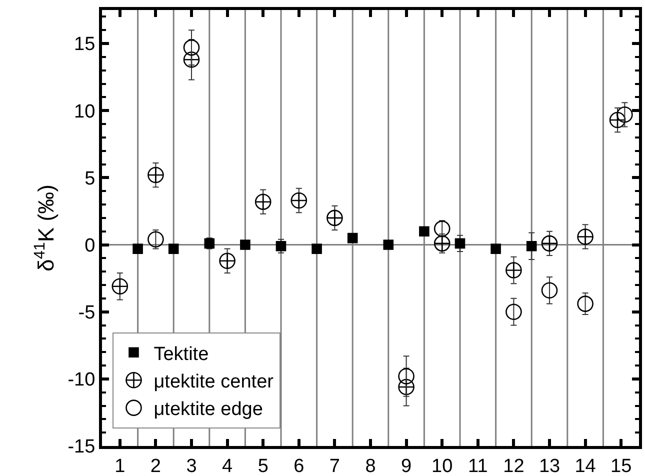 The image size is (645, 476). I want to click on x-tick-label: 14, so click(585, 466).